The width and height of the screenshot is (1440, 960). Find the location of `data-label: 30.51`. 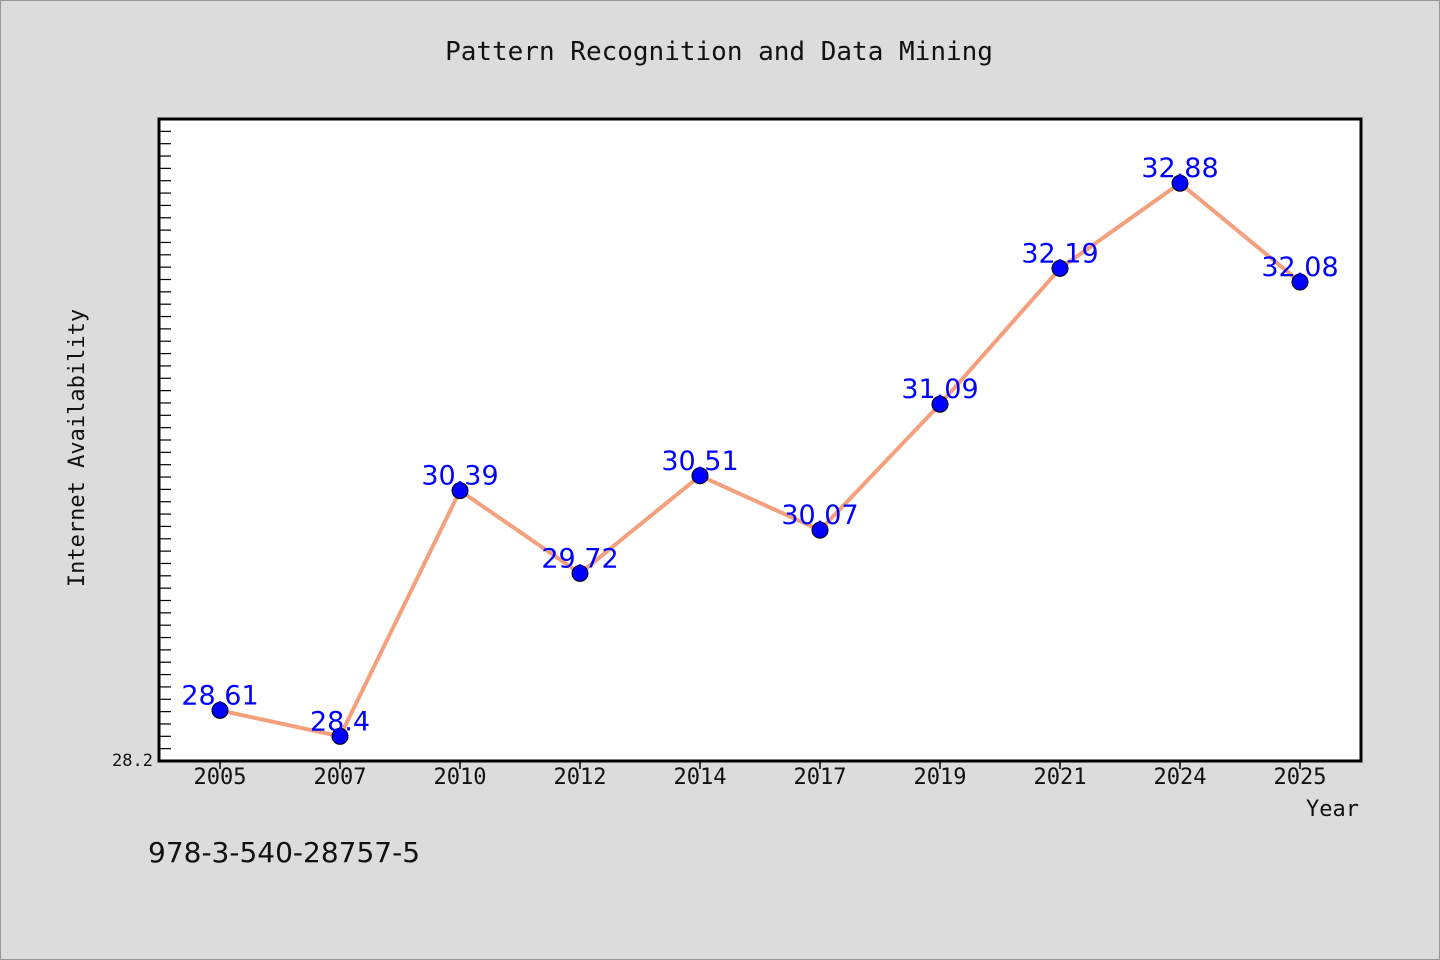

data-label: 30.51 is located at coordinates (699, 461).